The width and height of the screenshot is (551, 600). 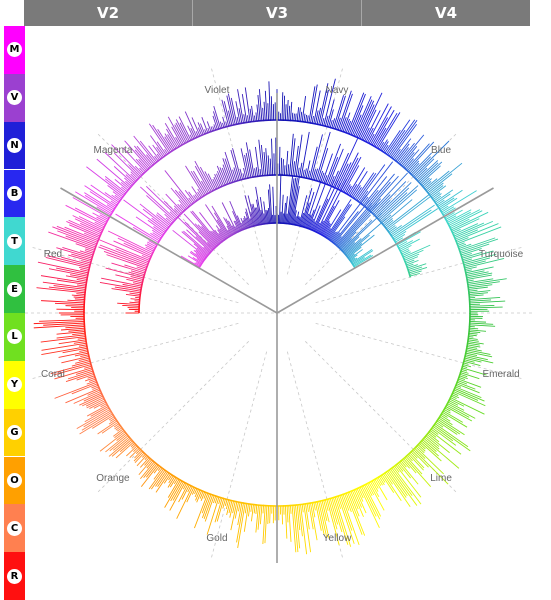 I want to click on sector-label: Blue, so click(x=441, y=150).